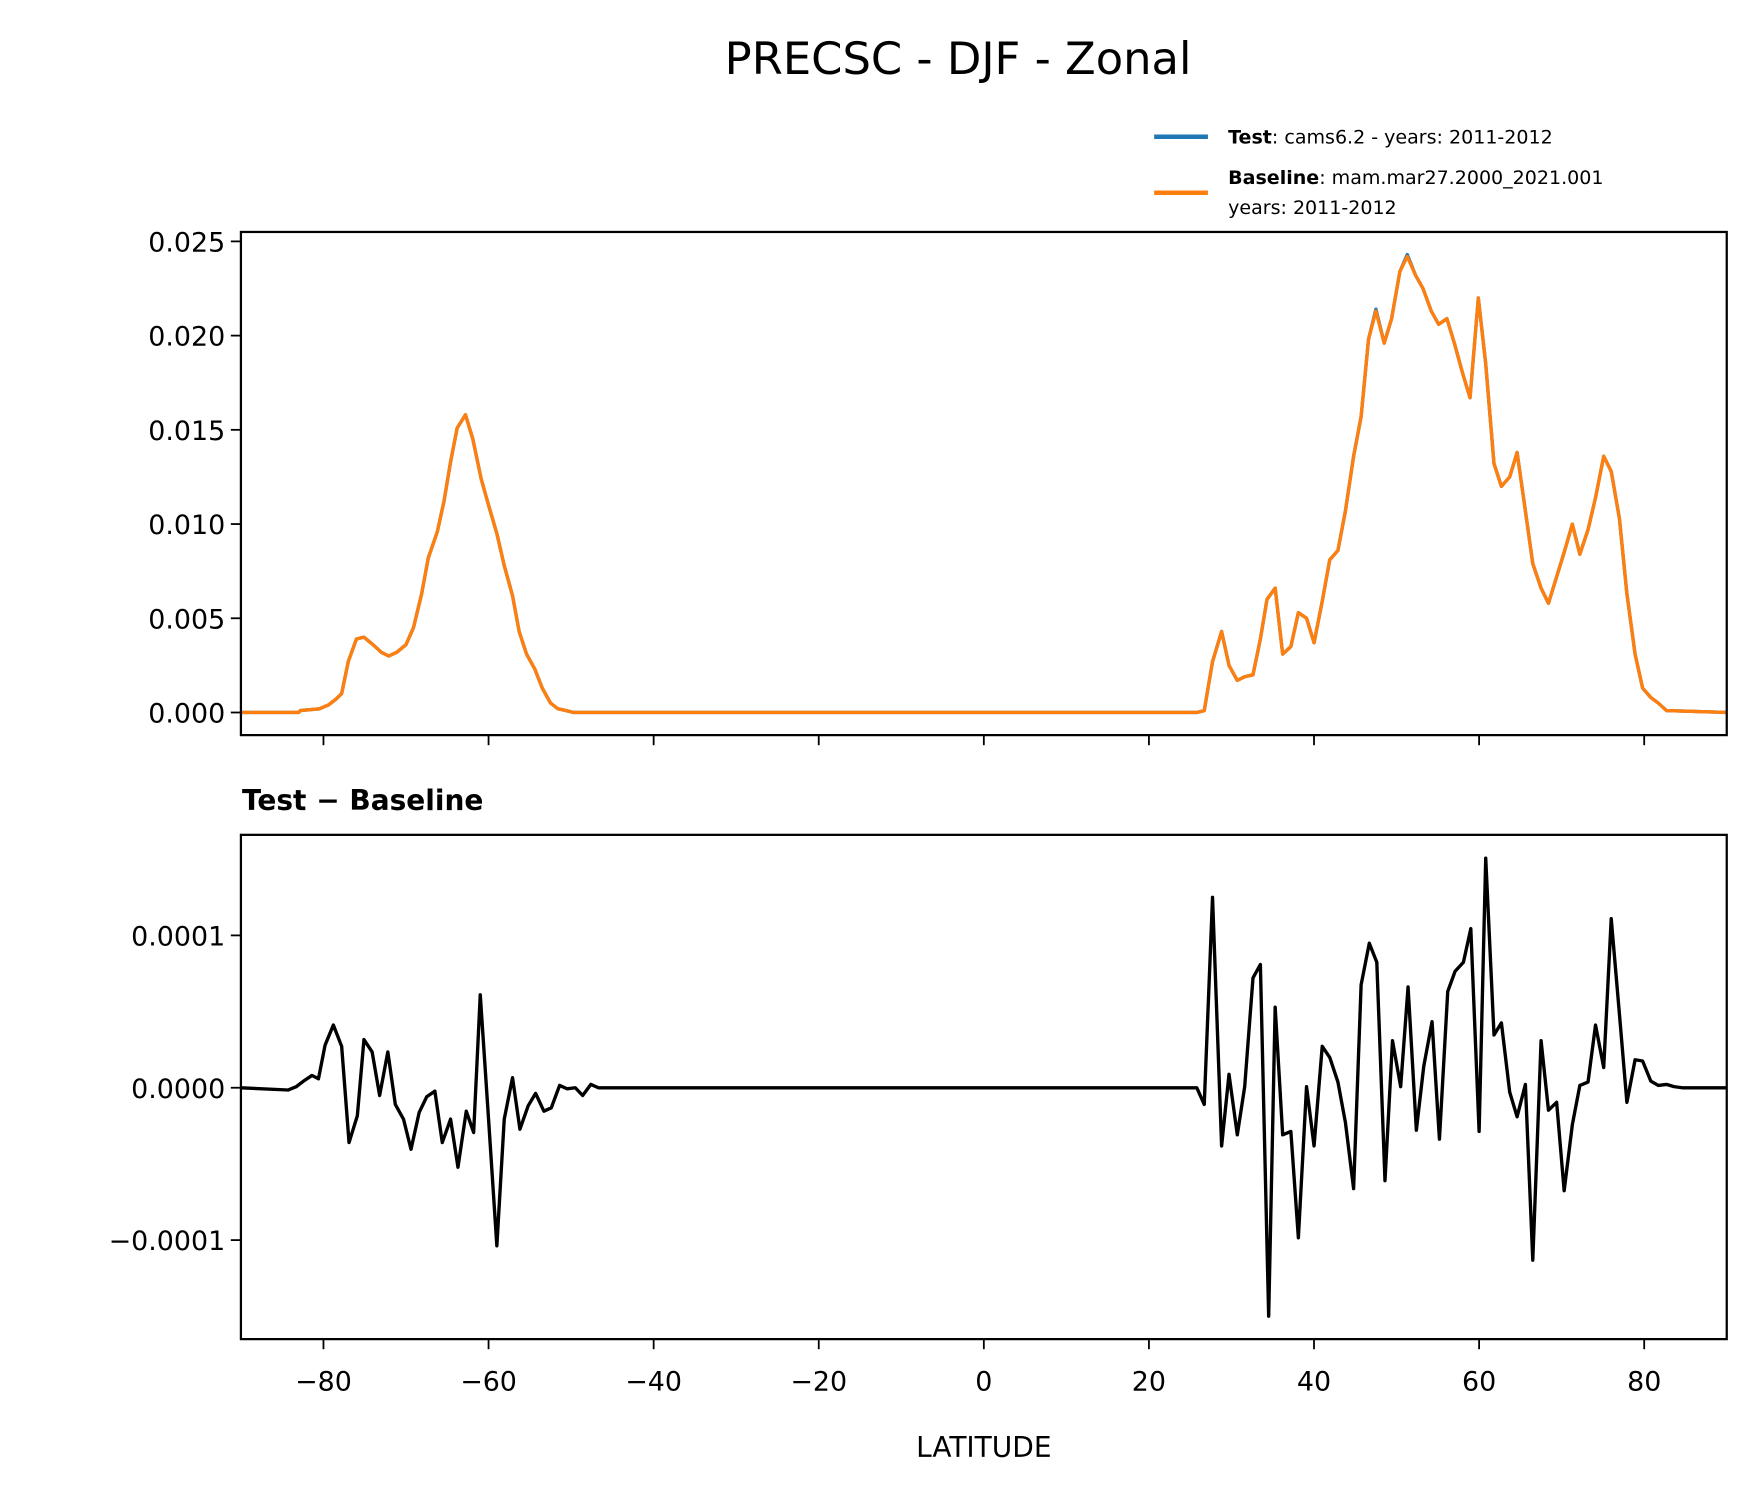 The image size is (1757, 1496). I want to click on top-y-tick-label: 0.025, so click(186, 242).